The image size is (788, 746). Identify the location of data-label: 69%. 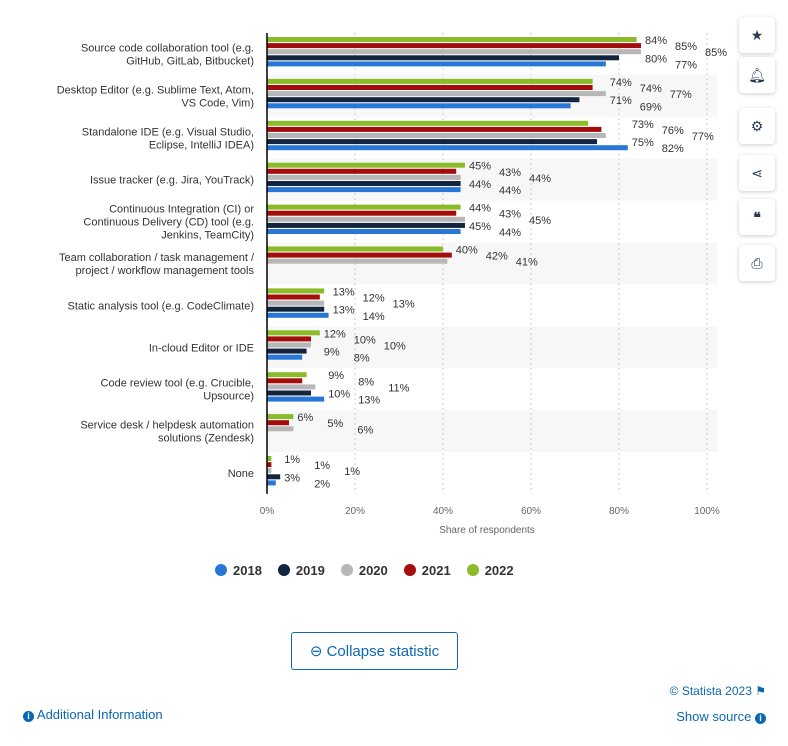
(651, 107).